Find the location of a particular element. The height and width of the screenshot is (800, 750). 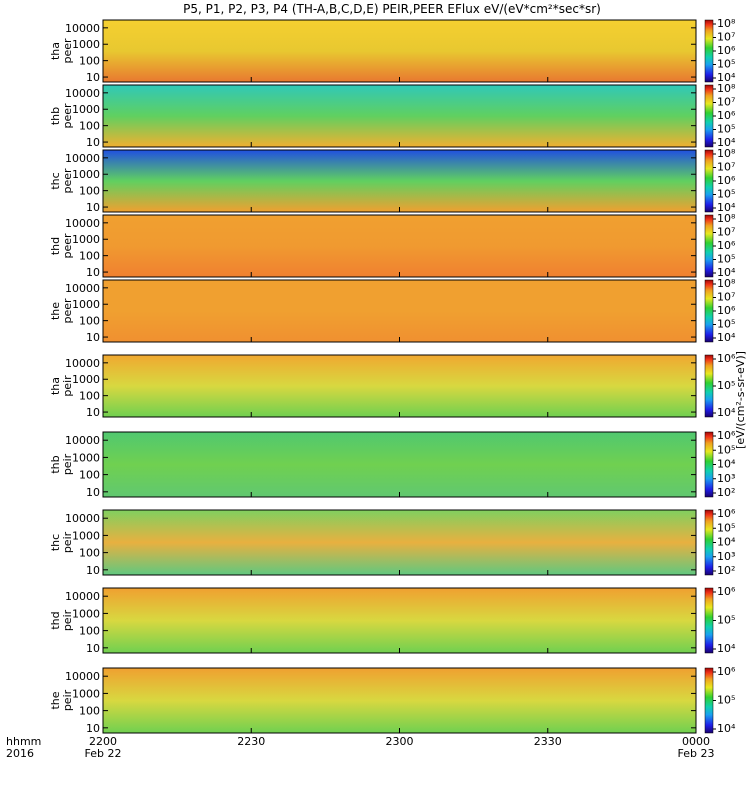

x-tick-label: 0000 is located at coordinates (696, 741).